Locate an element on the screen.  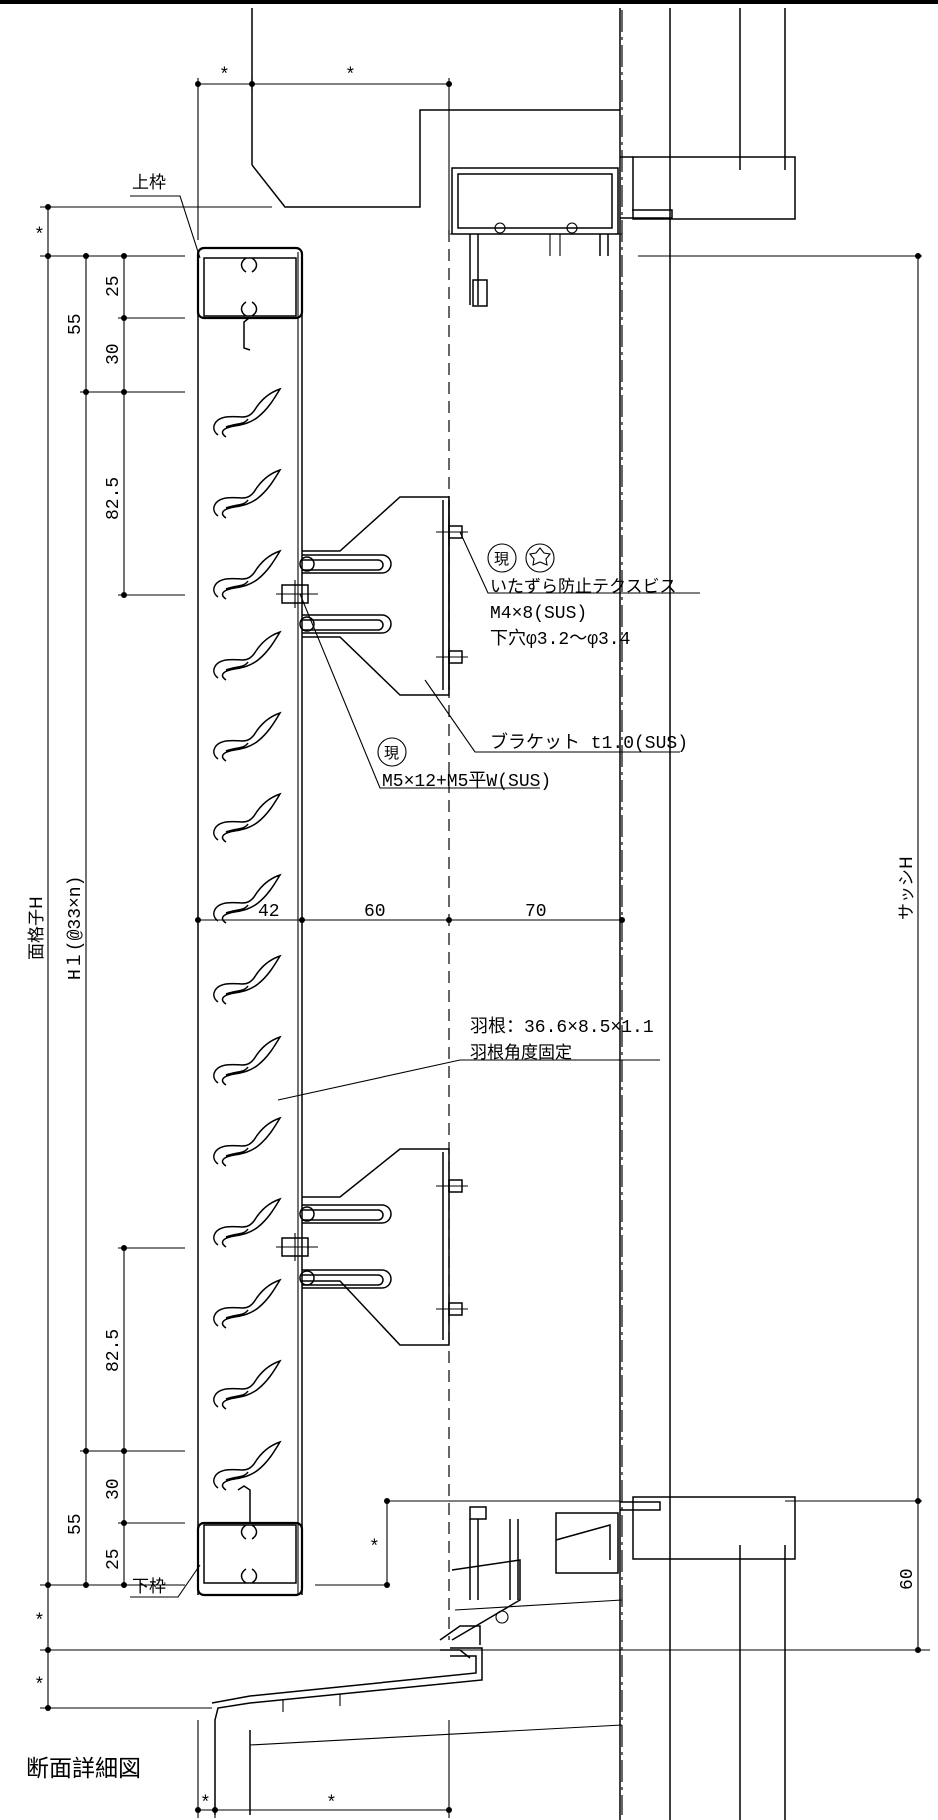
dim-30-top: 30 is located at coordinates (114, 354).